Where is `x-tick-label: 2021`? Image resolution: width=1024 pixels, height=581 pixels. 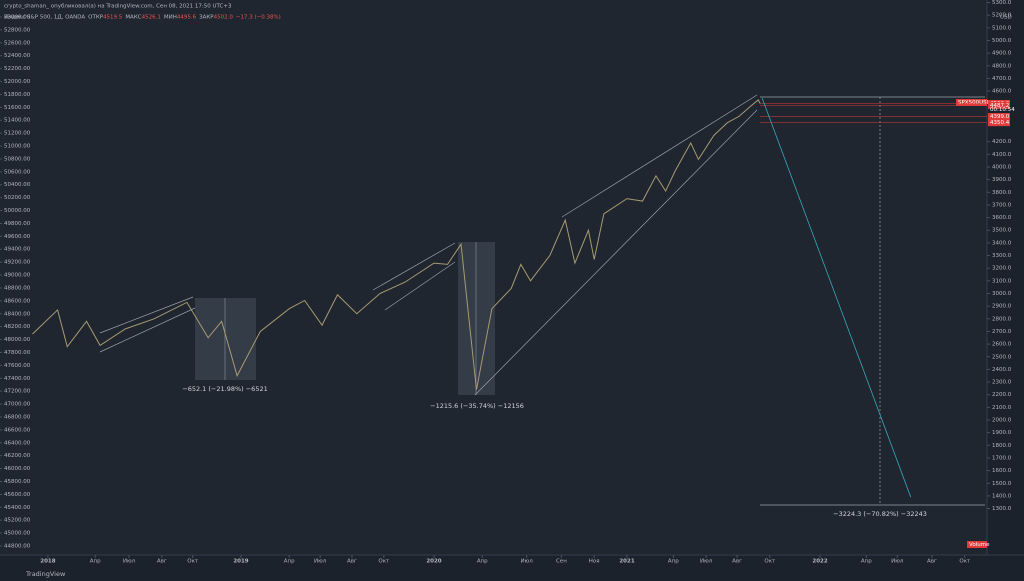 x-tick-label: 2021 is located at coordinates (626, 562).